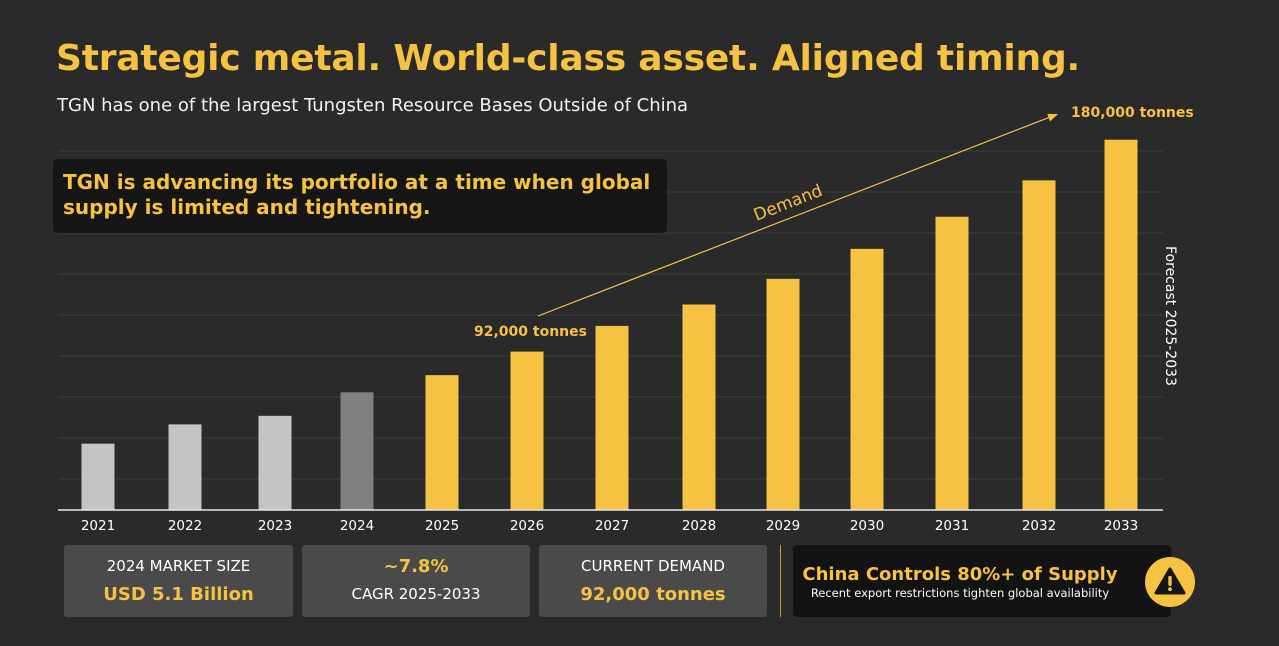 The image size is (1279, 646). I want to click on tick-label-2027: 2027, so click(612, 526).